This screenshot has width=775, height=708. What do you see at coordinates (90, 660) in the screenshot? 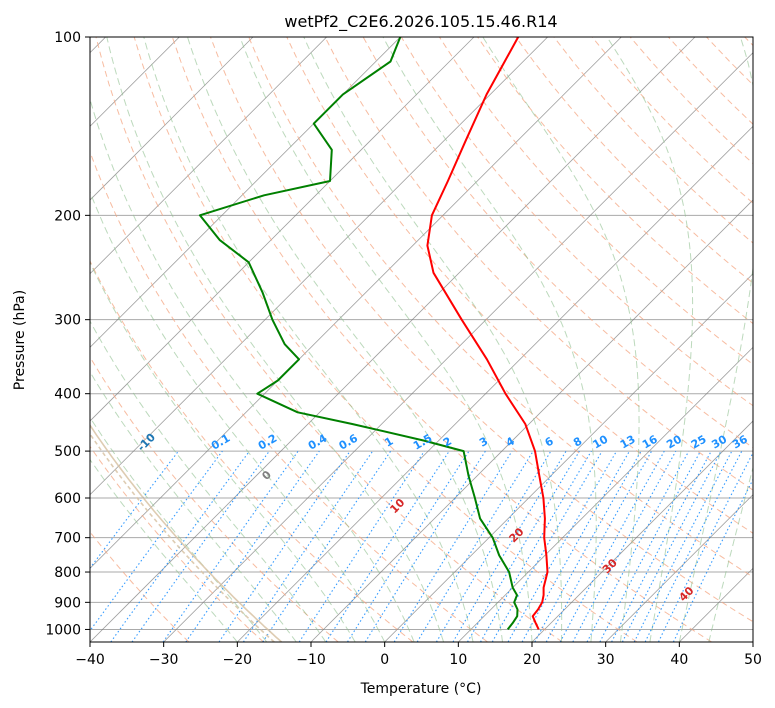
I see `x-tick-label: −40` at bounding box center [90, 660].